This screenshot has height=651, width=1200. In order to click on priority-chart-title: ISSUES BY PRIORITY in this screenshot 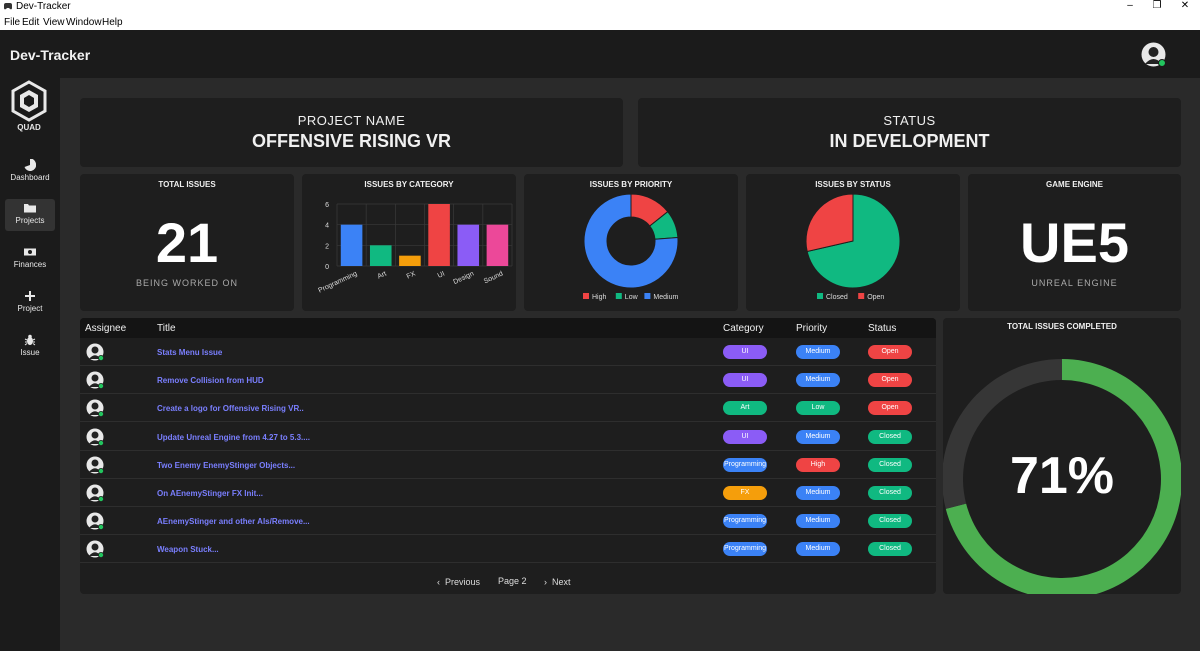, I will do `click(631, 184)`.